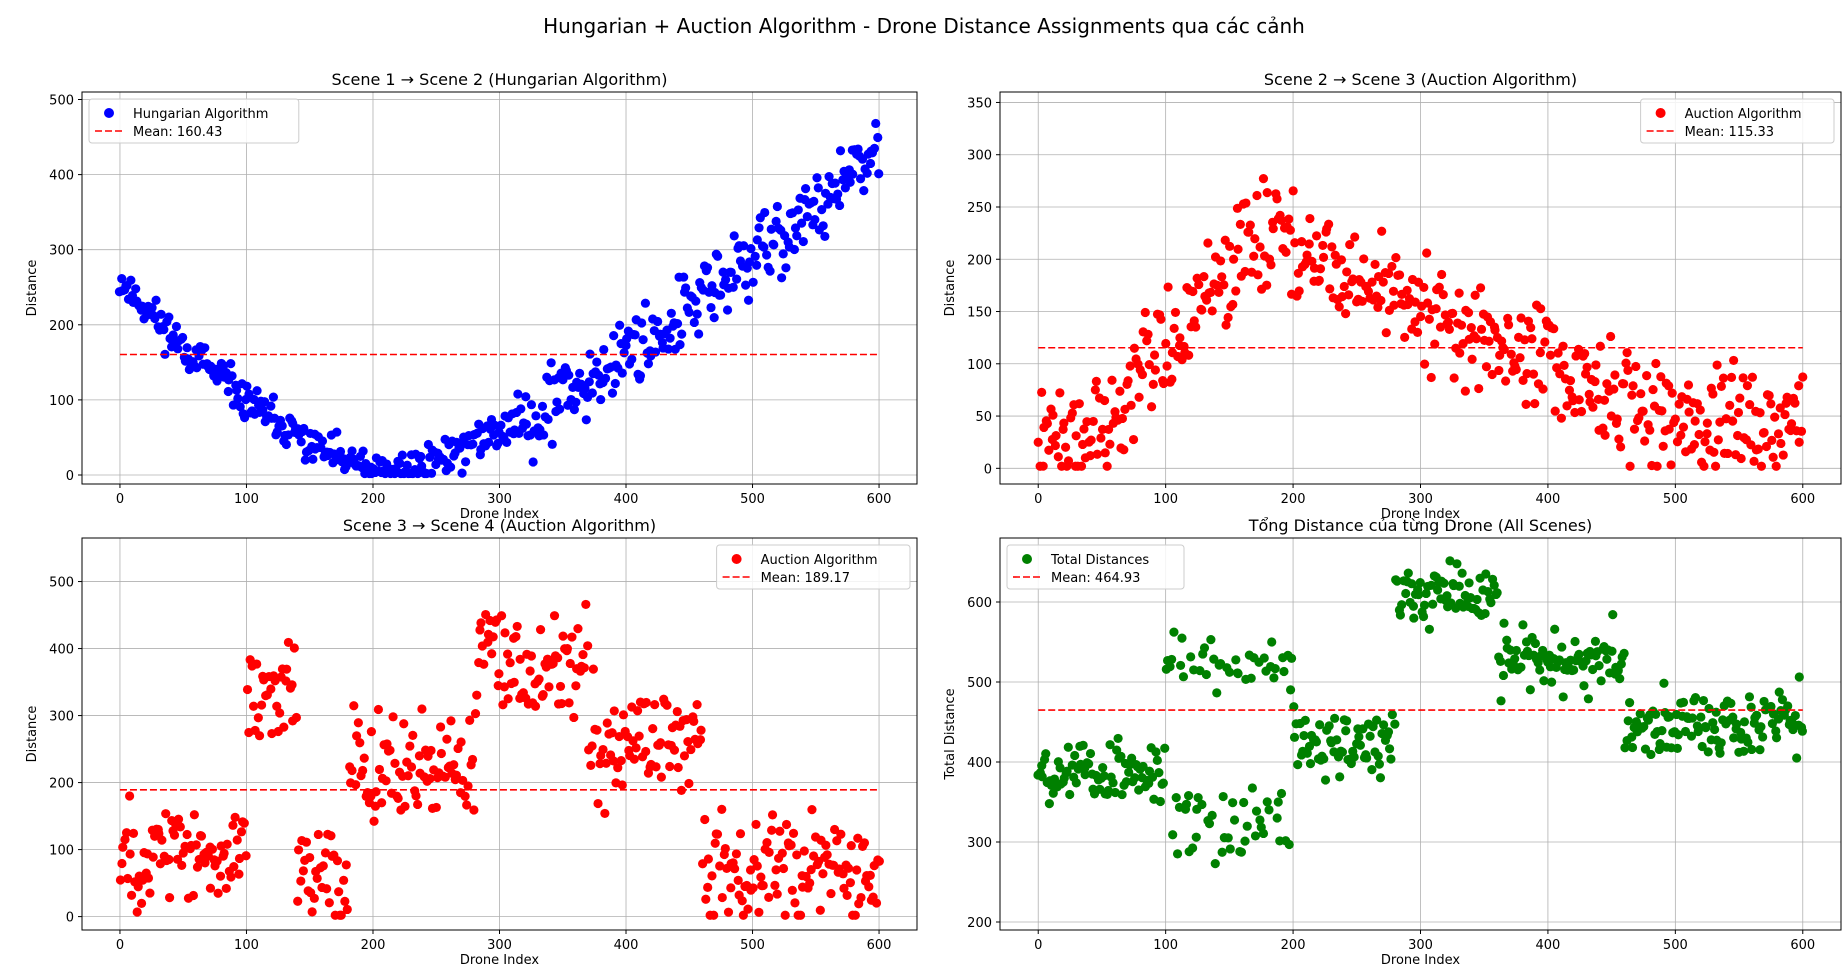  I want to click on x-tick-label: 600, so click(879, 499).